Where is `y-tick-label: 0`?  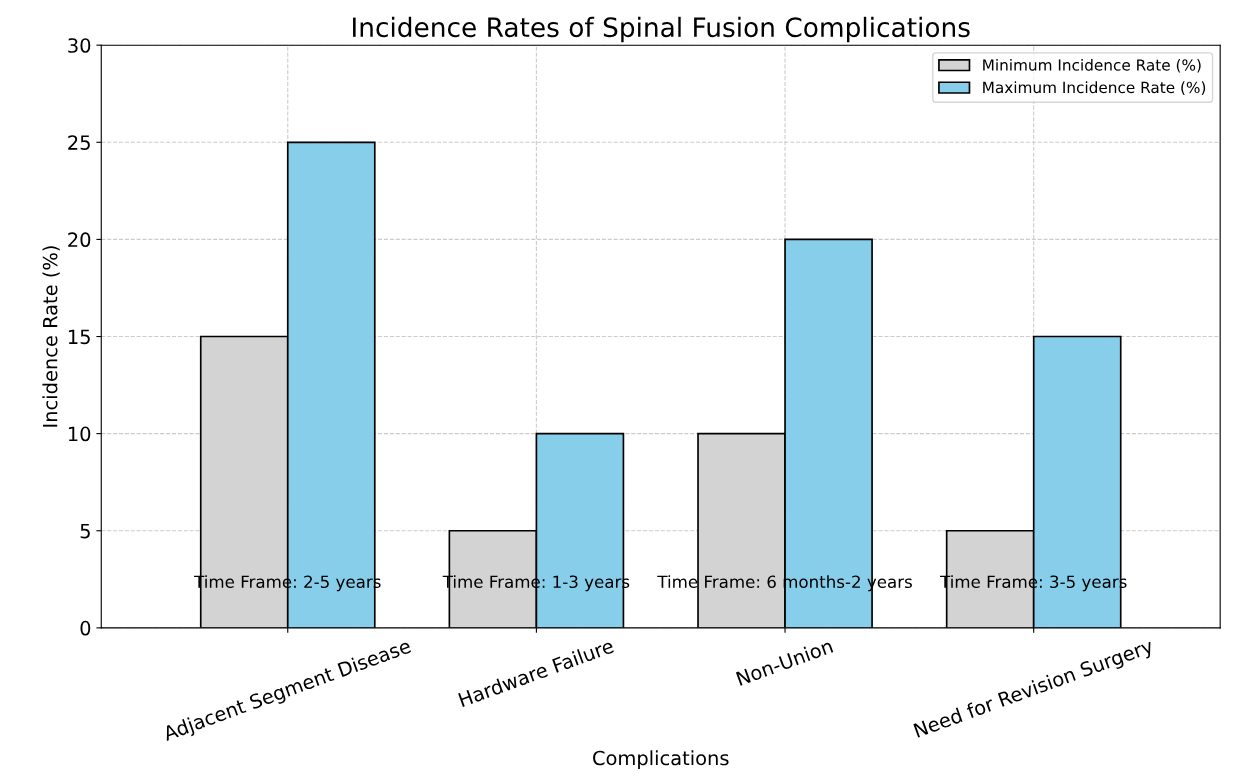 y-tick-label: 0 is located at coordinates (85, 628).